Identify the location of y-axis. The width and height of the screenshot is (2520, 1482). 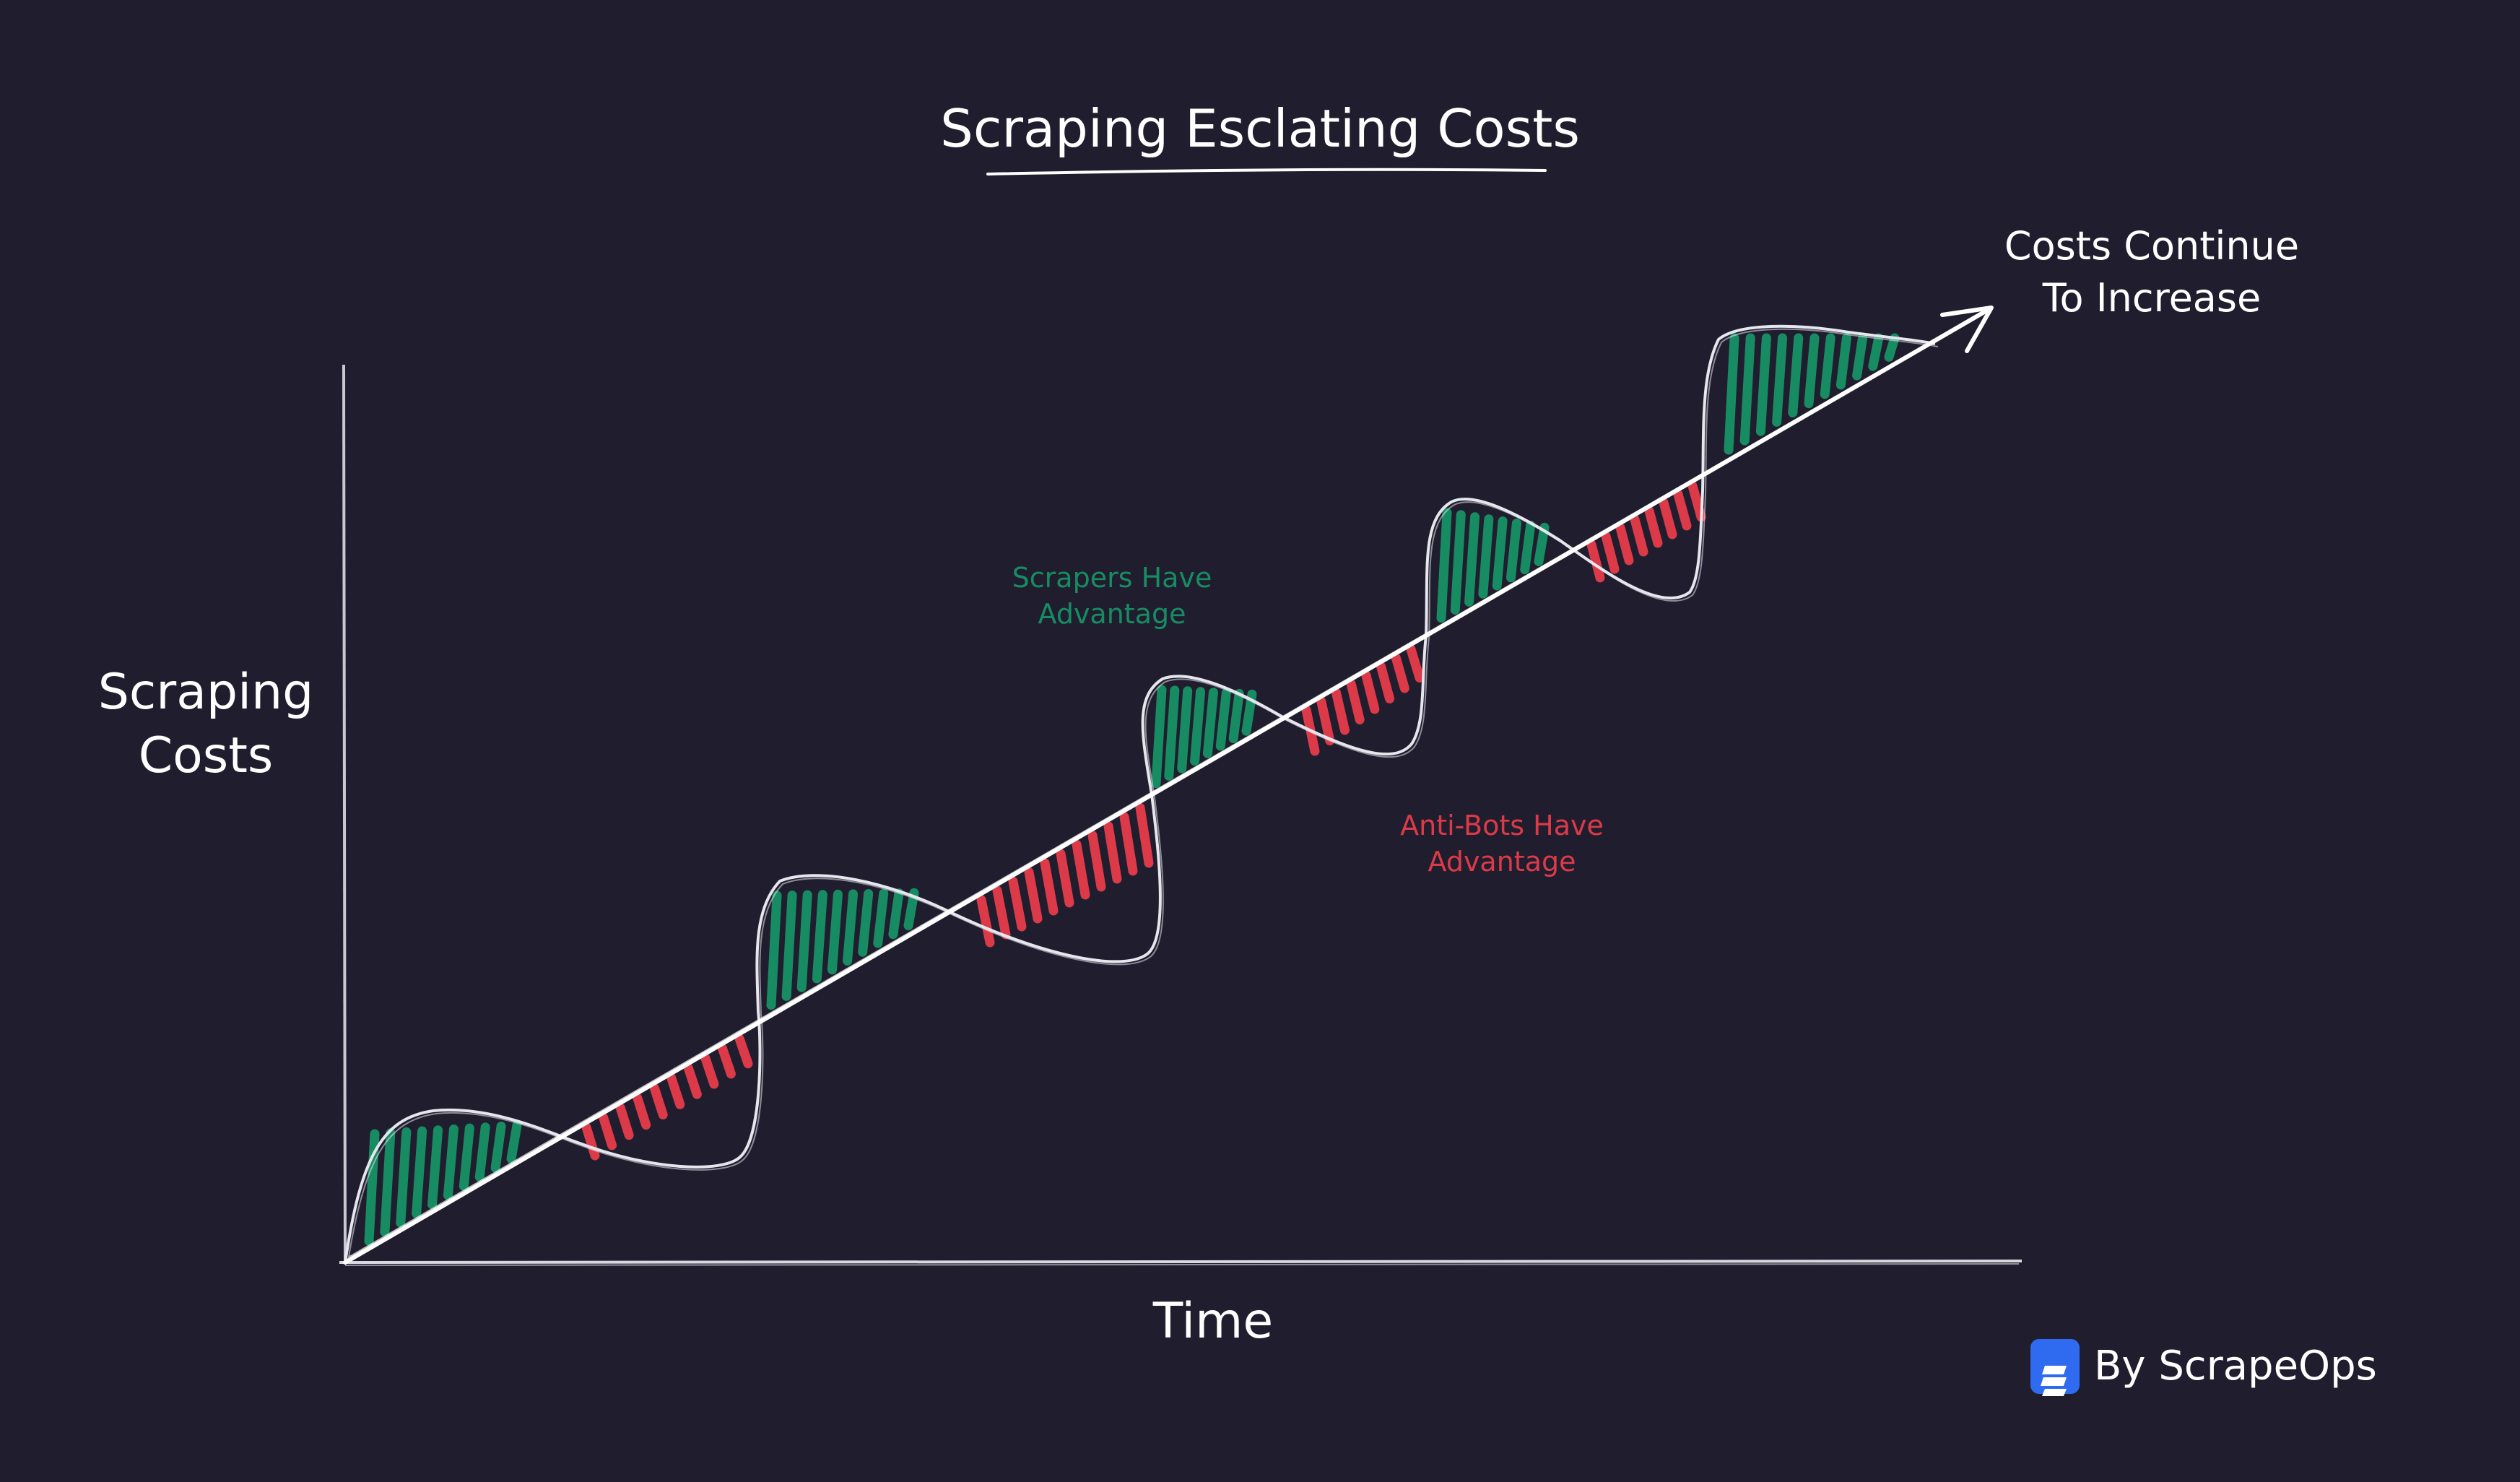
(344, 813).